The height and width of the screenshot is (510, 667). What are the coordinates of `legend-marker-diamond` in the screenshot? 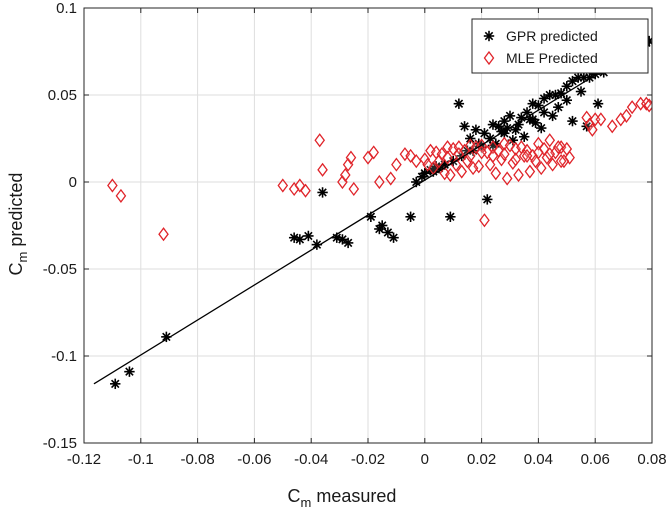 It's located at (489, 58).